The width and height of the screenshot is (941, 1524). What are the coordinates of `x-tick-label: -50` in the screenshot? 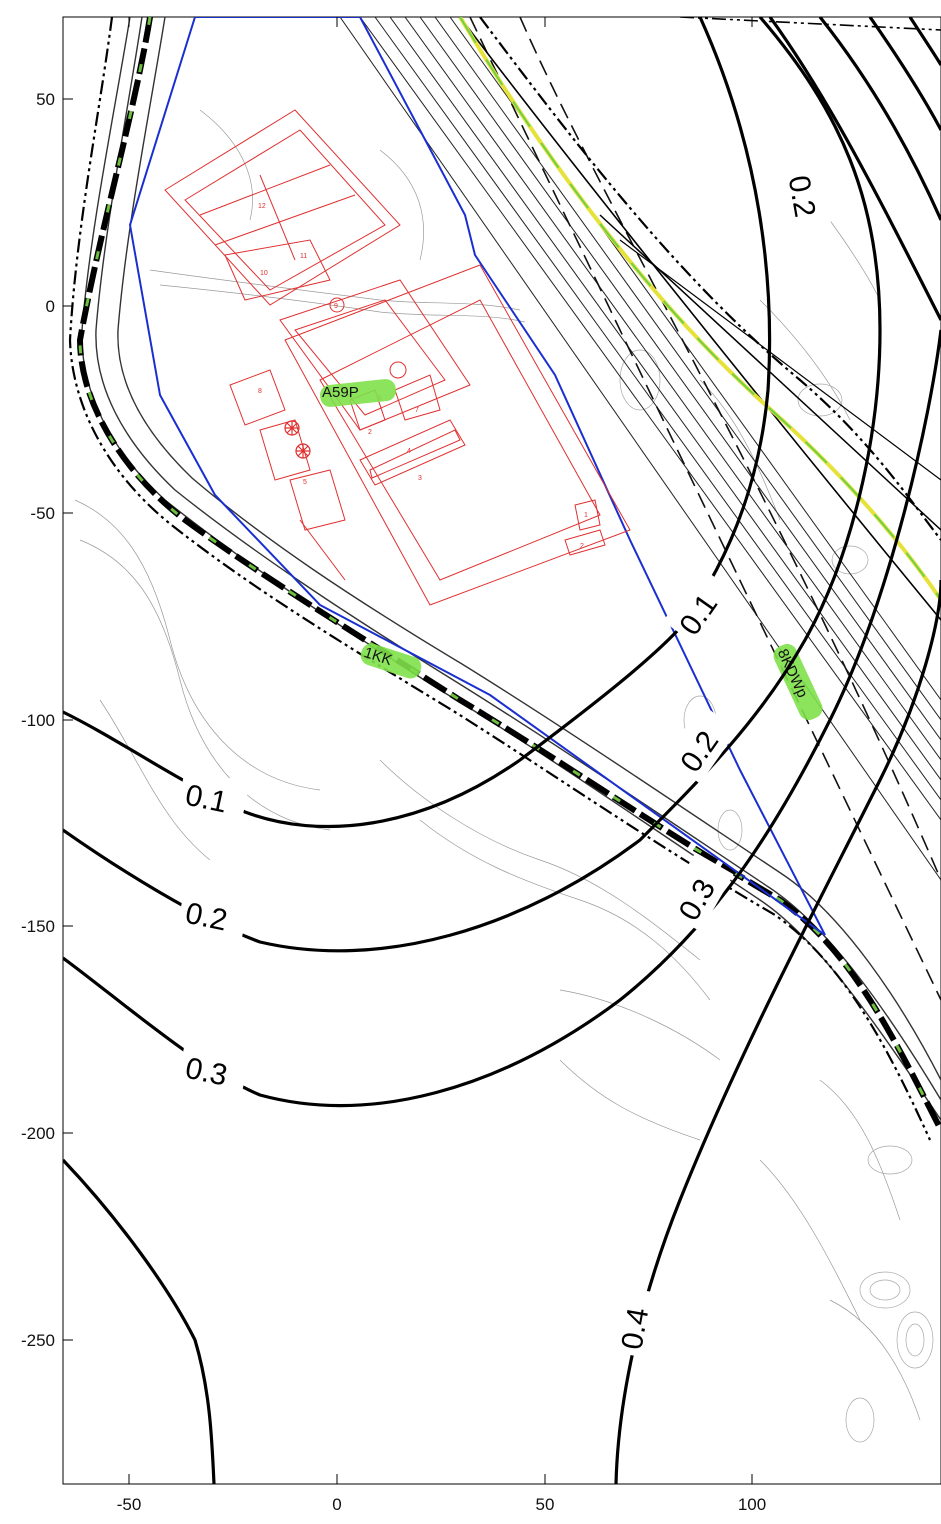 It's located at (129, 1504).